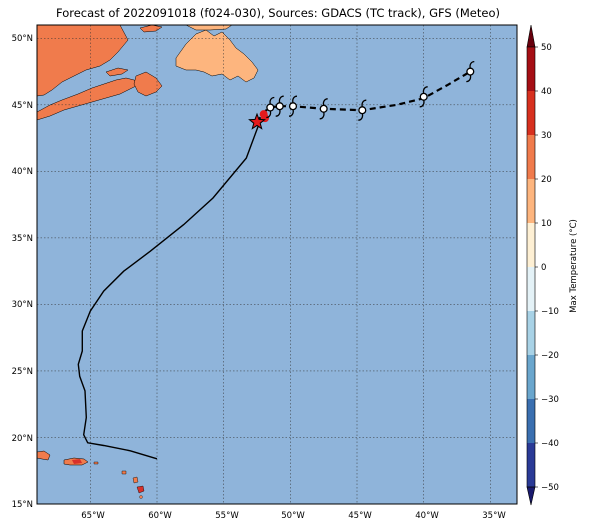  What do you see at coordinates (543, 268) in the screenshot?
I see `colorbar-tick-label: 0` at bounding box center [543, 268].